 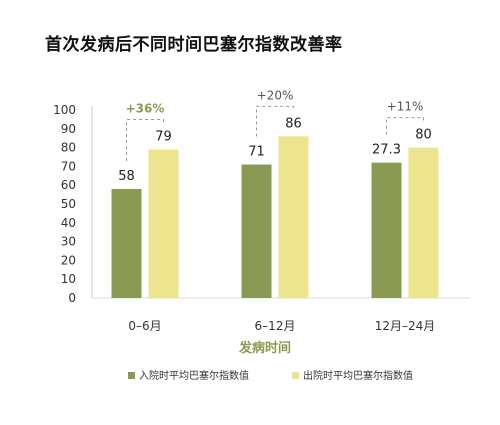 I want to click on y-tick-label: 50, so click(x=68, y=204).